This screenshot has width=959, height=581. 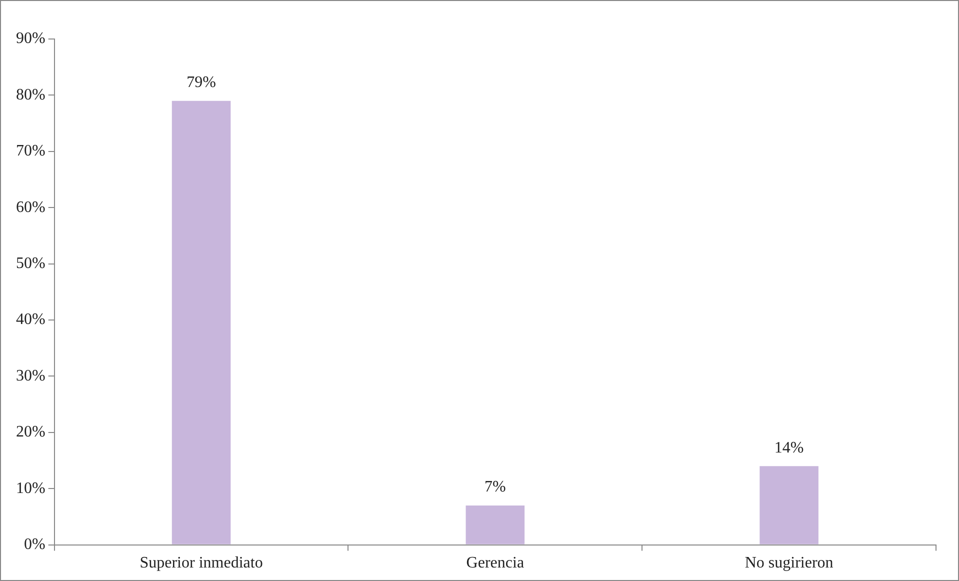 What do you see at coordinates (31, 375) in the screenshot?
I see `y-tick-label: 30%` at bounding box center [31, 375].